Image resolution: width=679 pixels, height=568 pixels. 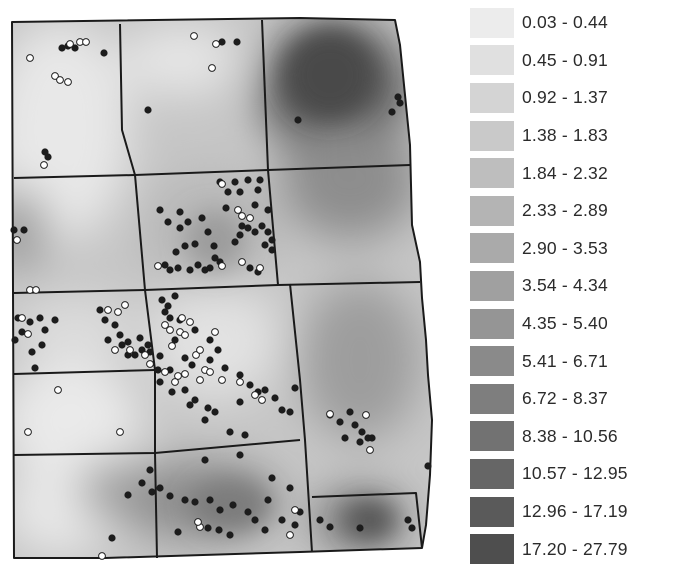 I want to click on legend-item: 17.20 - 27.79, so click(x=572, y=549).